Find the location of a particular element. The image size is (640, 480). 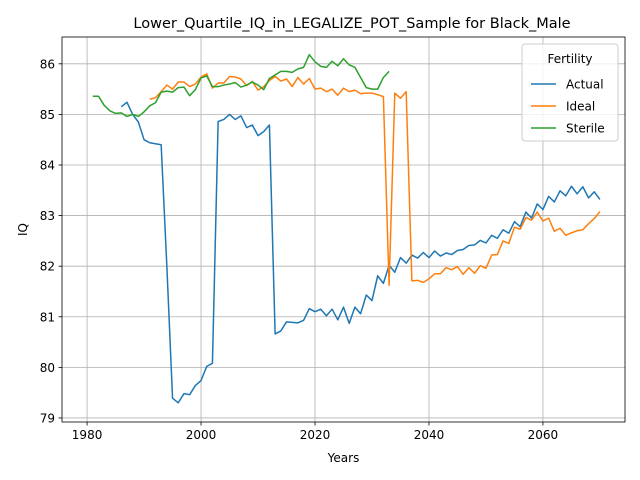

legend-title: Fertility is located at coordinates (569, 59).